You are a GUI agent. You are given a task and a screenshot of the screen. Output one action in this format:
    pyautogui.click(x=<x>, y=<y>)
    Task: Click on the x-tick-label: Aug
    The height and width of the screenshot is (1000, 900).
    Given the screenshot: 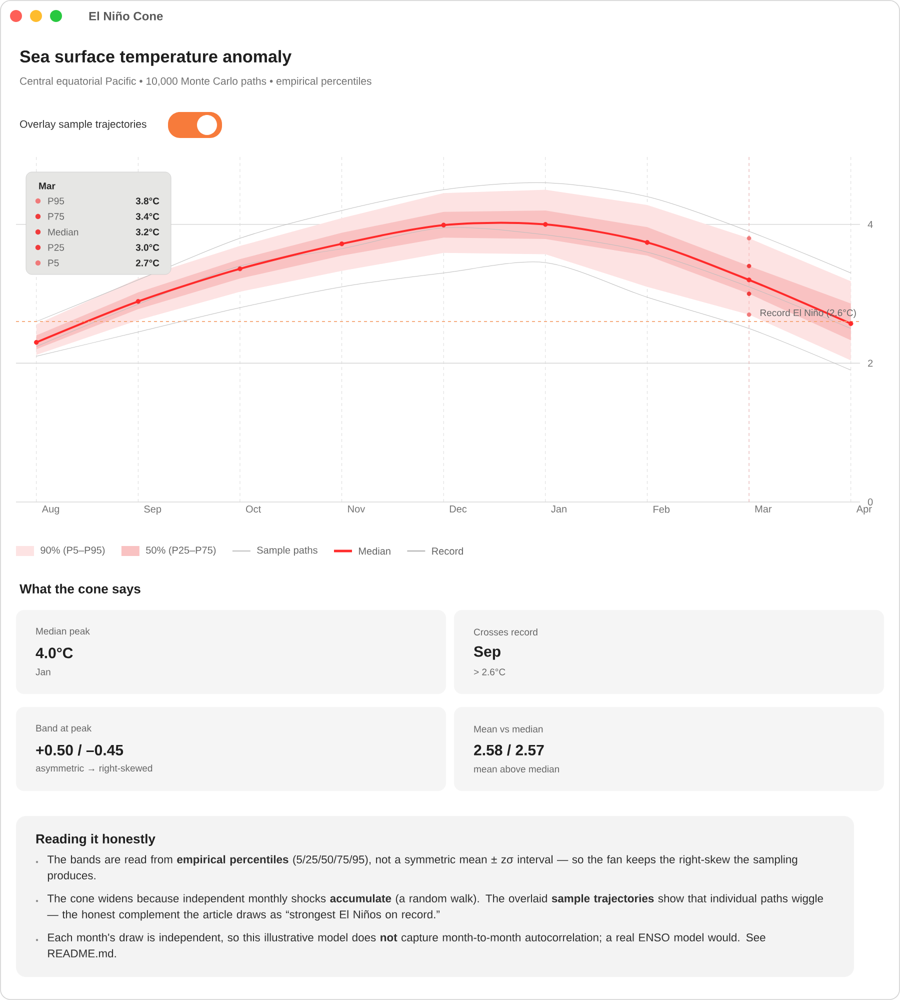 What is the action you would take?
    pyautogui.click(x=51, y=510)
    